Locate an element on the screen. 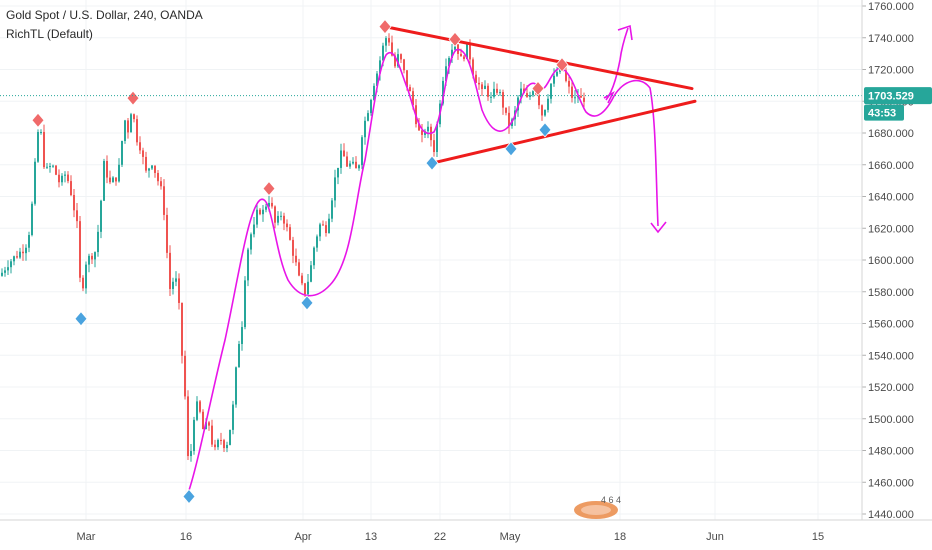  y-tick-label: 1560.000 is located at coordinates (891, 325).